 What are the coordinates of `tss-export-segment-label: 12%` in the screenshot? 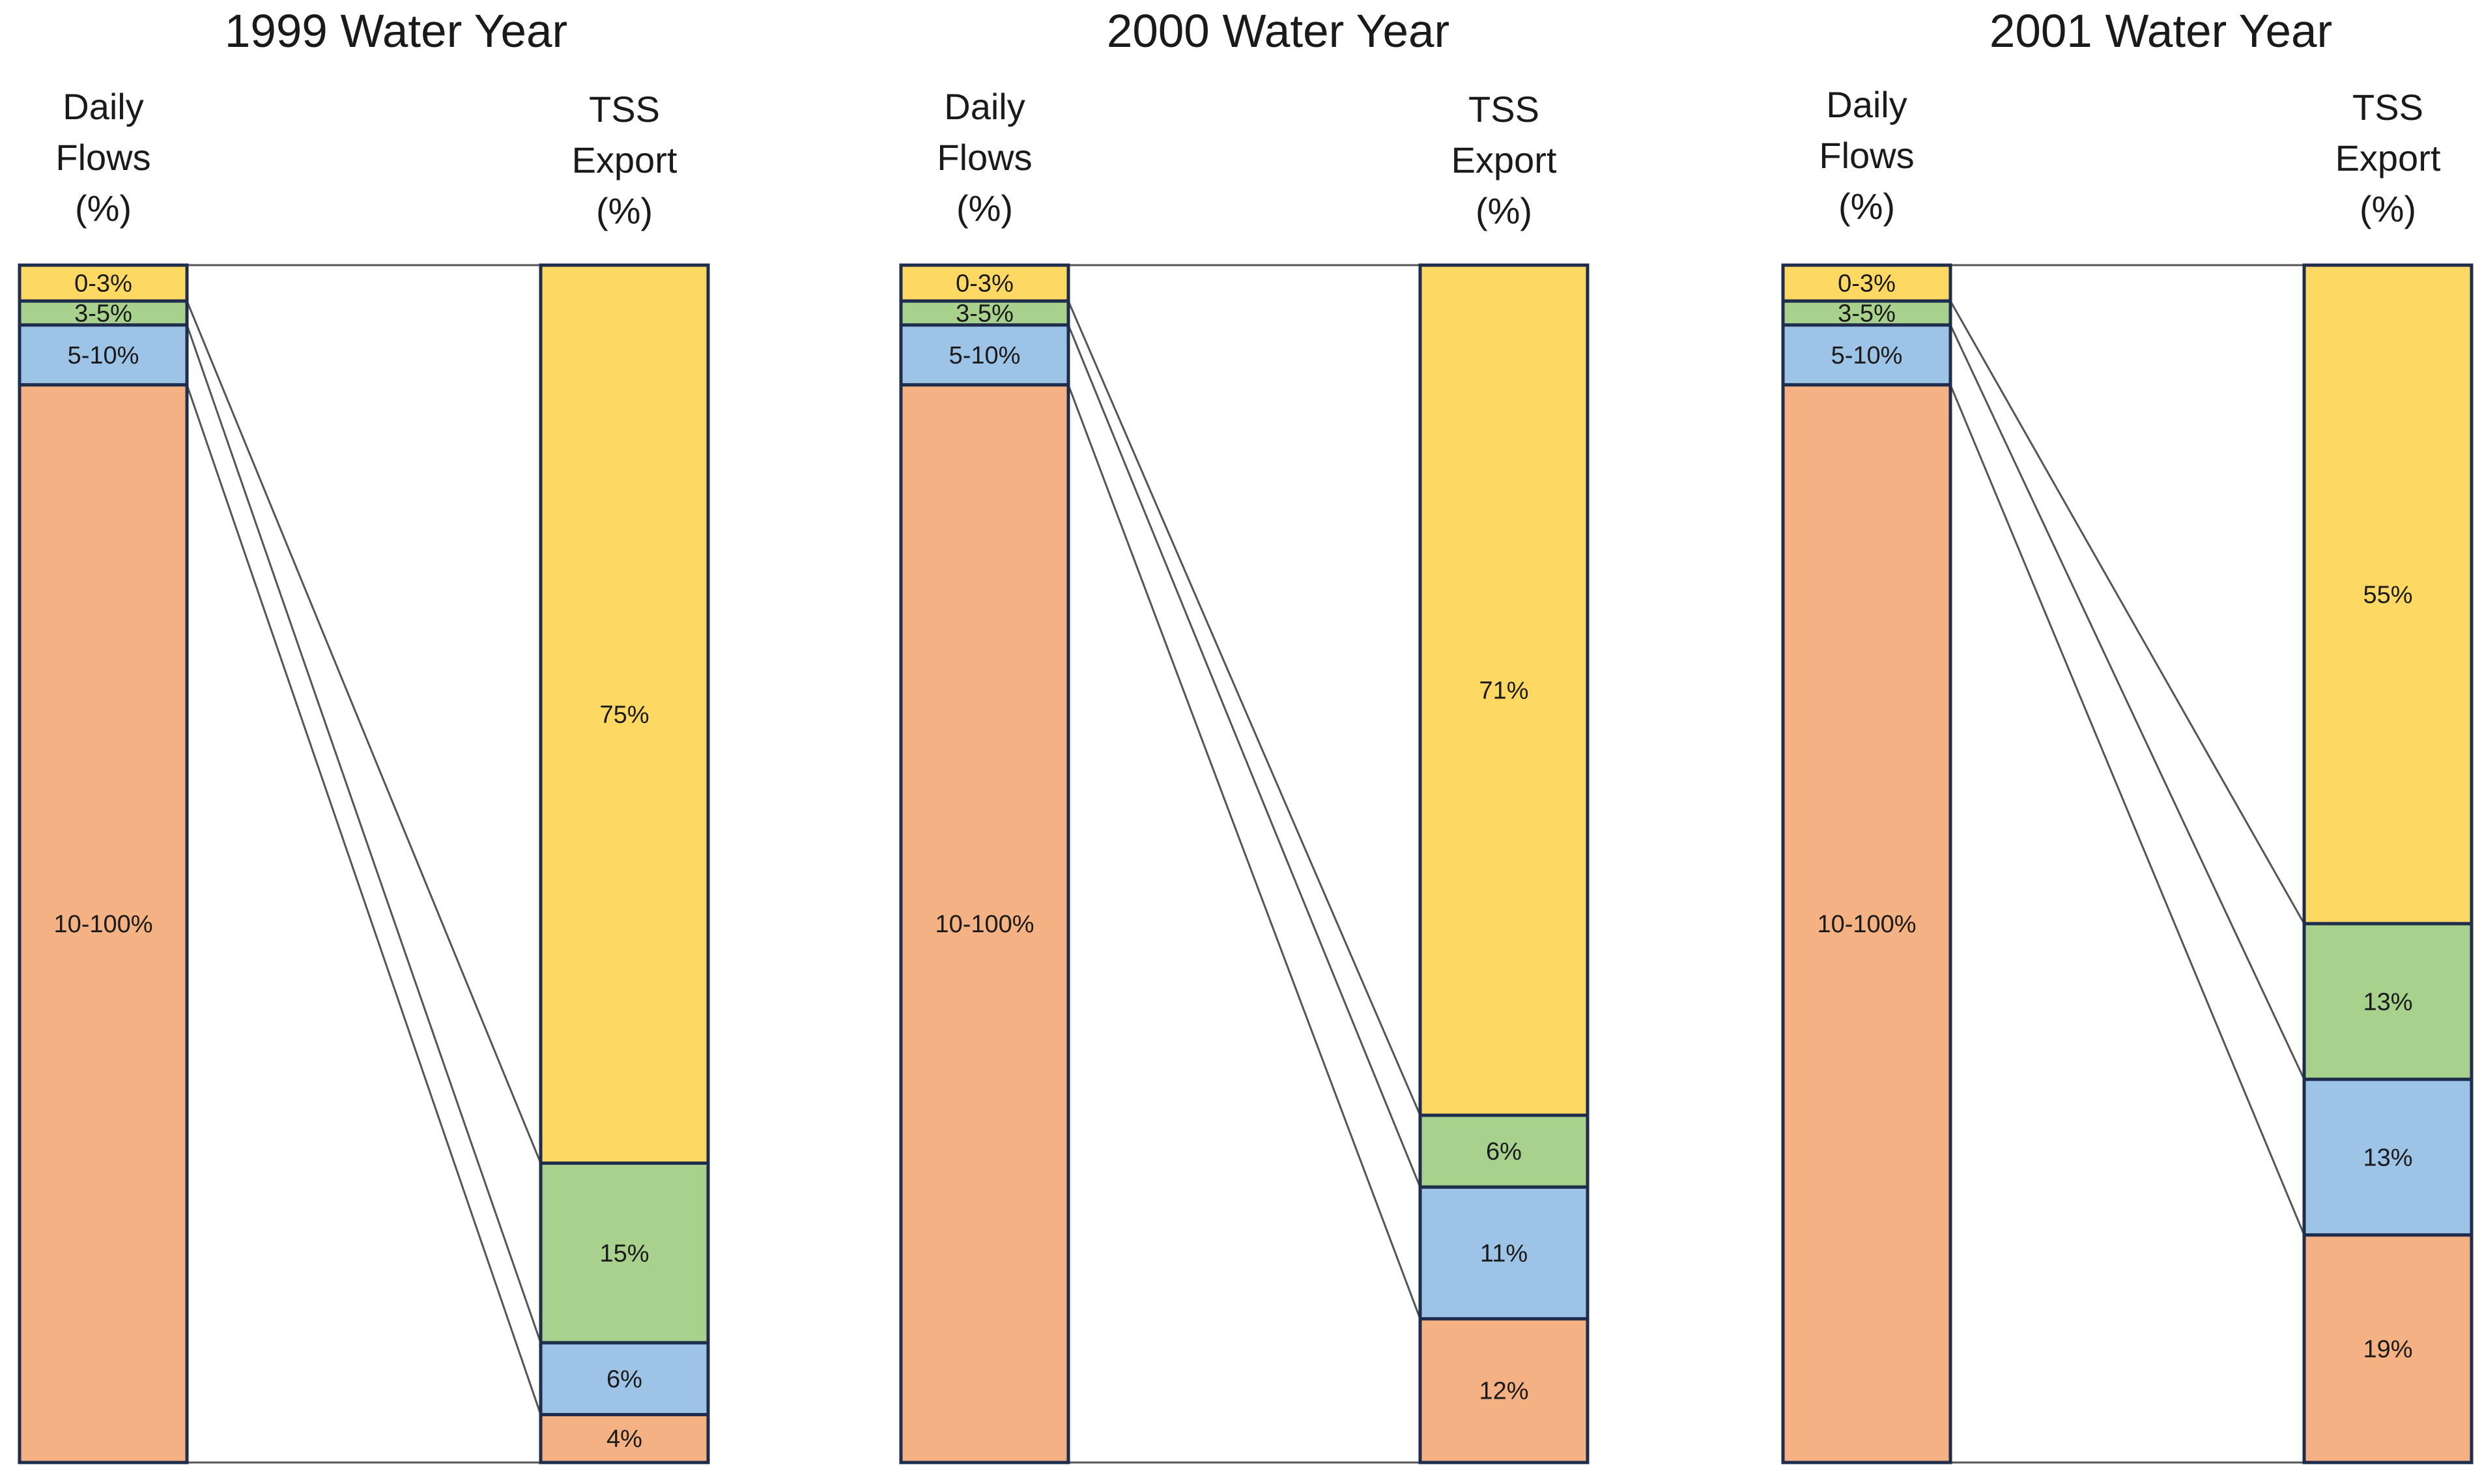 It's located at (1503, 1391).